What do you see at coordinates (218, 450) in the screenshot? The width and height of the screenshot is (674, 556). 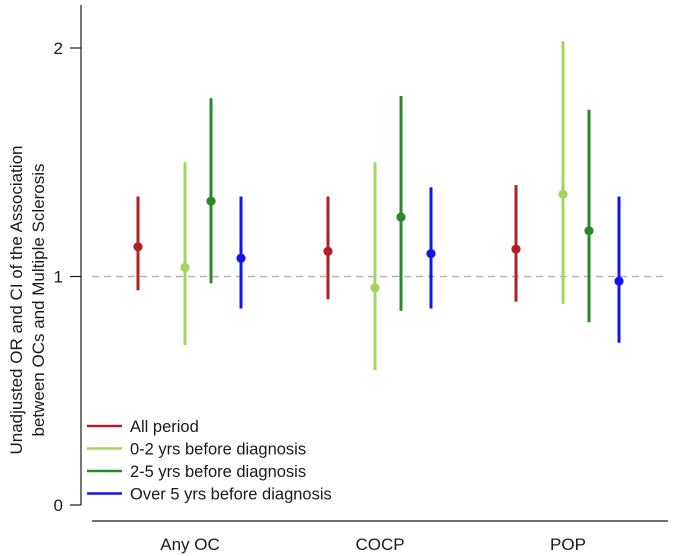 I see `legend-label-2: 0-2 yrs before diagnosis` at bounding box center [218, 450].